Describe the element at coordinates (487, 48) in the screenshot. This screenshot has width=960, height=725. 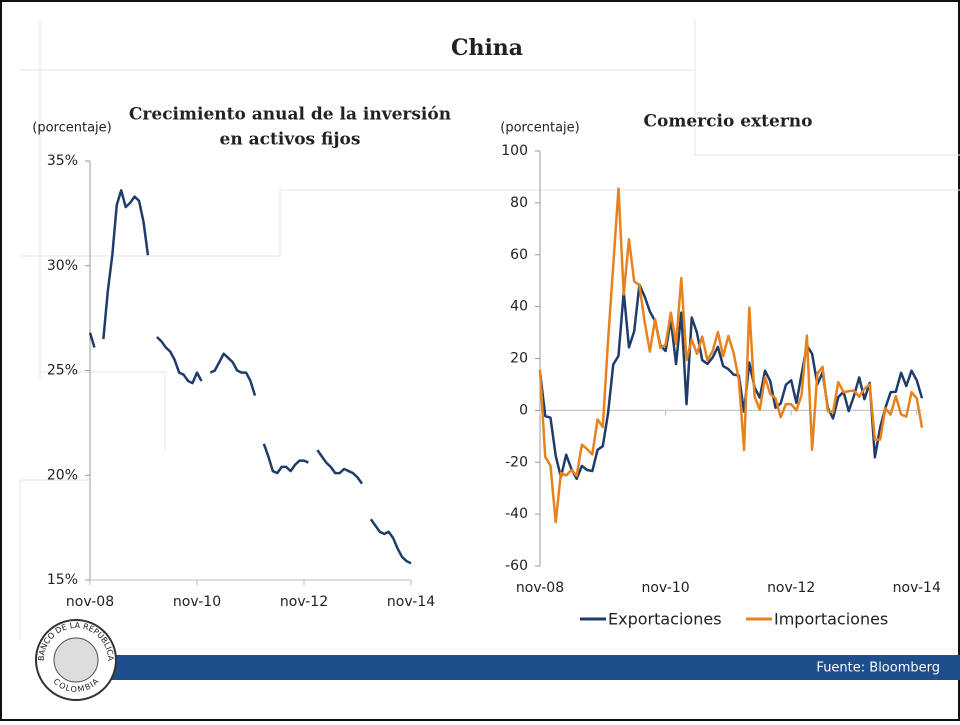
I see `slide-title: China` at that location.